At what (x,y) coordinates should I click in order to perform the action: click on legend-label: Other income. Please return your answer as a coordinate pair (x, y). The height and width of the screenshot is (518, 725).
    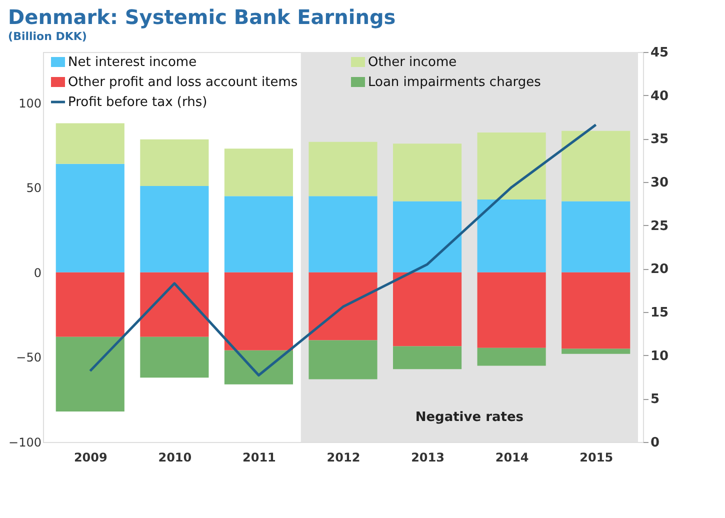
    Looking at the image, I should click on (412, 62).